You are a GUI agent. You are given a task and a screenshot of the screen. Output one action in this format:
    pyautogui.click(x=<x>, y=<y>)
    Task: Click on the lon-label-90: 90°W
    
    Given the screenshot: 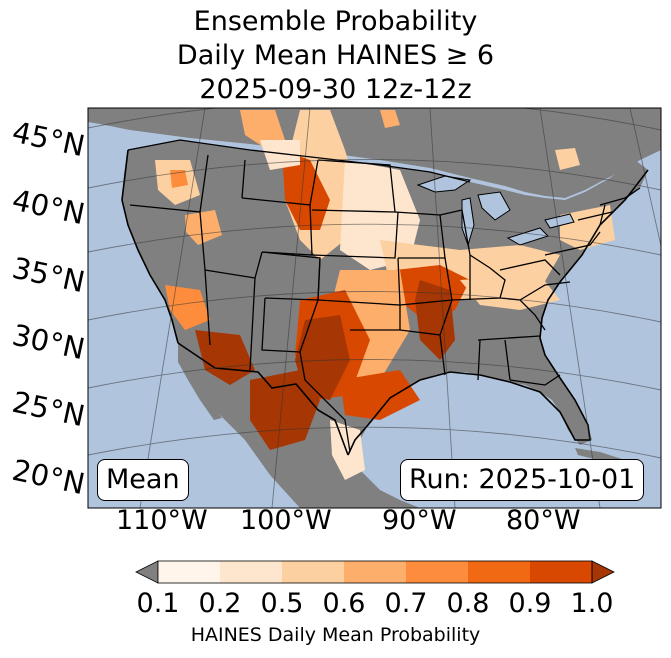 What is the action you would take?
    pyautogui.click(x=419, y=520)
    